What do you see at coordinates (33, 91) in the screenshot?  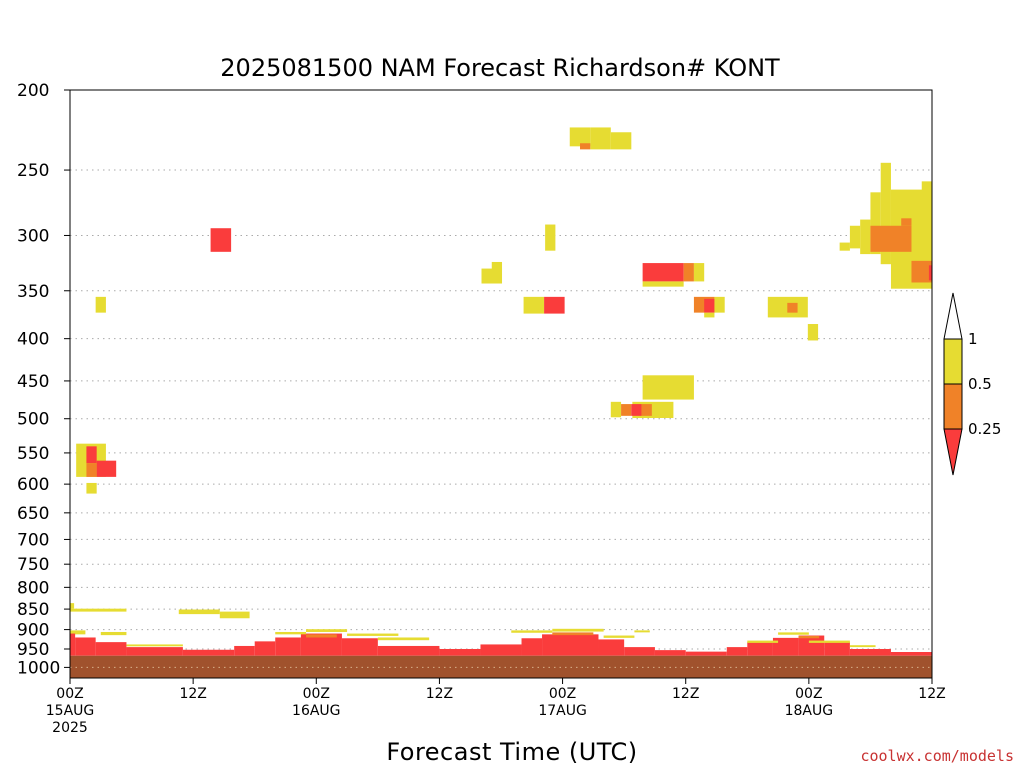 I see `y-tick-label: 200` at bounding box center [33, 91].